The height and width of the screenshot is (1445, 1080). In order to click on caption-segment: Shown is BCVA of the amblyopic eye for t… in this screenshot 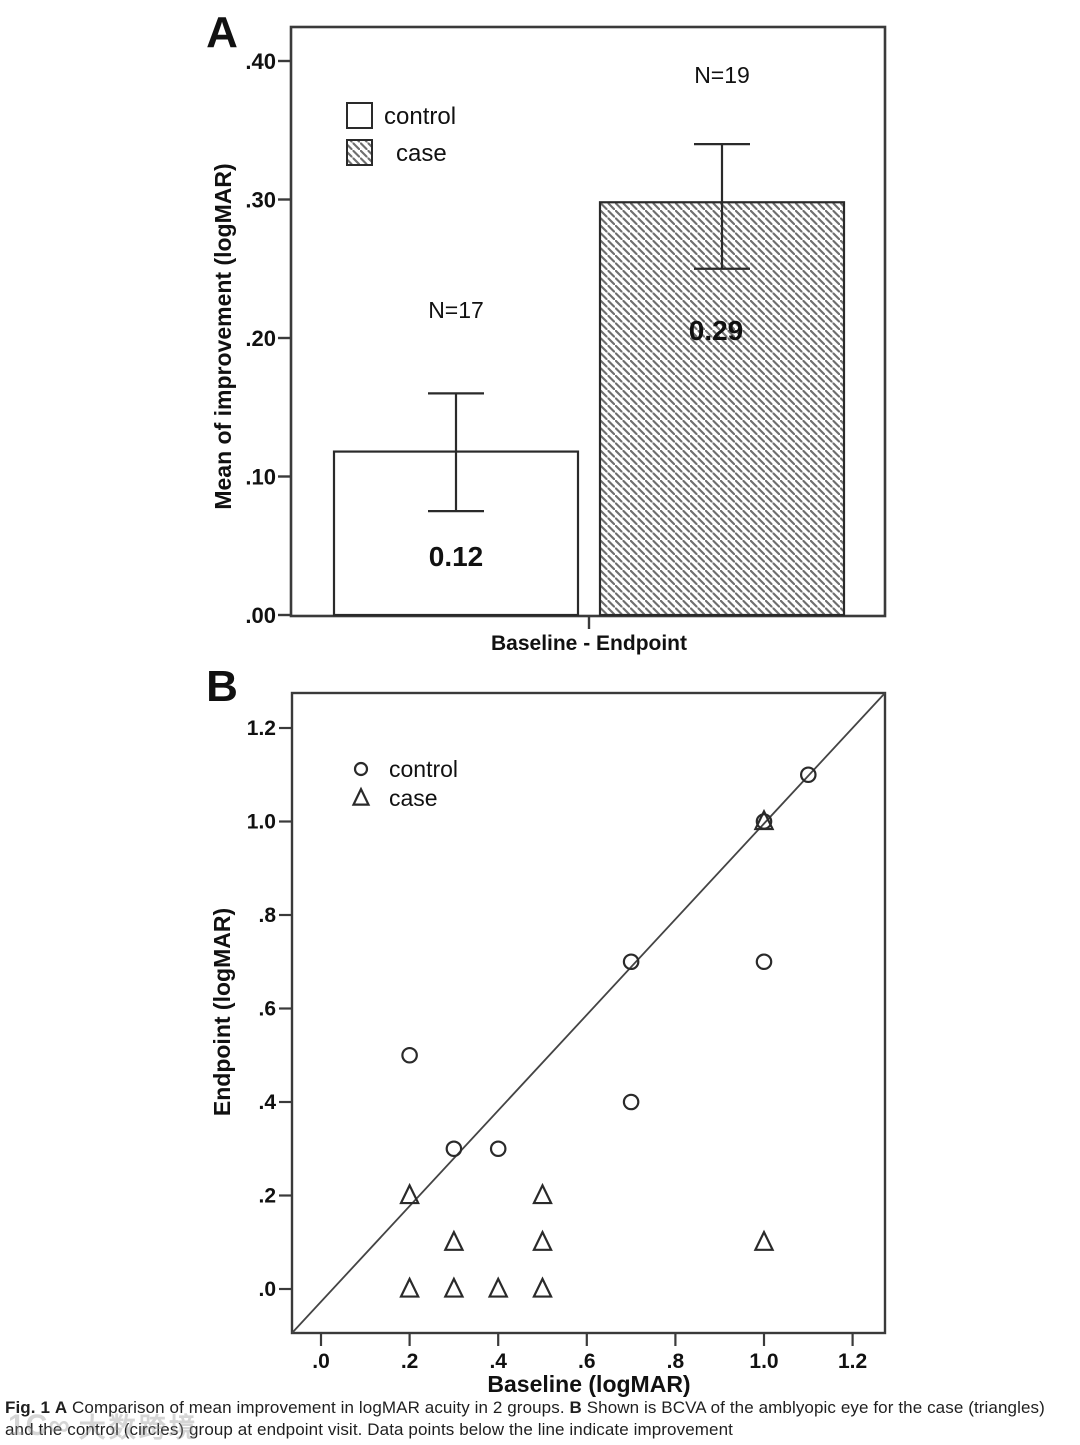, I will do `click(525, 1418)`.